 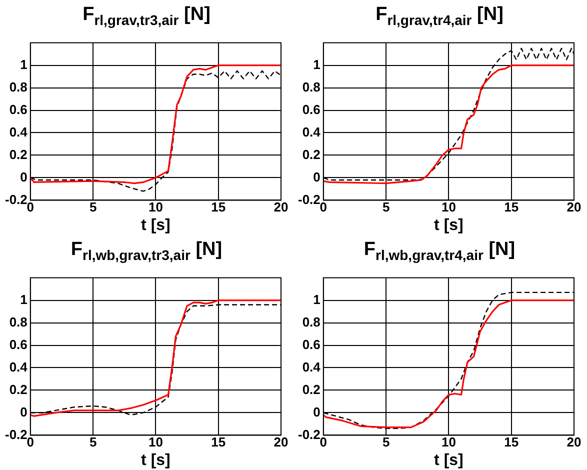 What do you see at coordinates (439, 16) in the screenshot?
I see `chart-title: F$_{rl,grav,tr4,air}$ [N]` at bounding box center [439, 16].